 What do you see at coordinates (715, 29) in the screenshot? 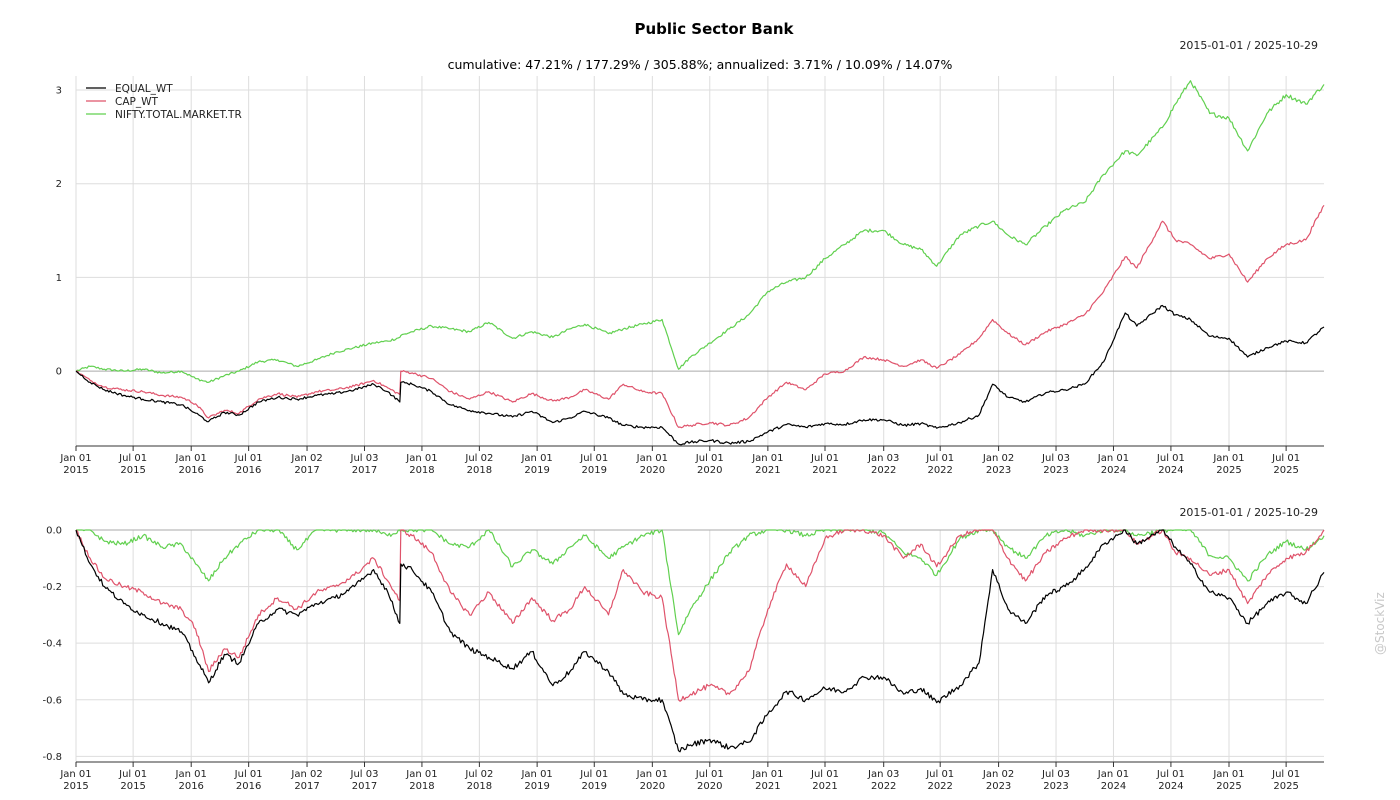
I see `chart-title: Public Sector Bank` at bounding box center [715, 29].